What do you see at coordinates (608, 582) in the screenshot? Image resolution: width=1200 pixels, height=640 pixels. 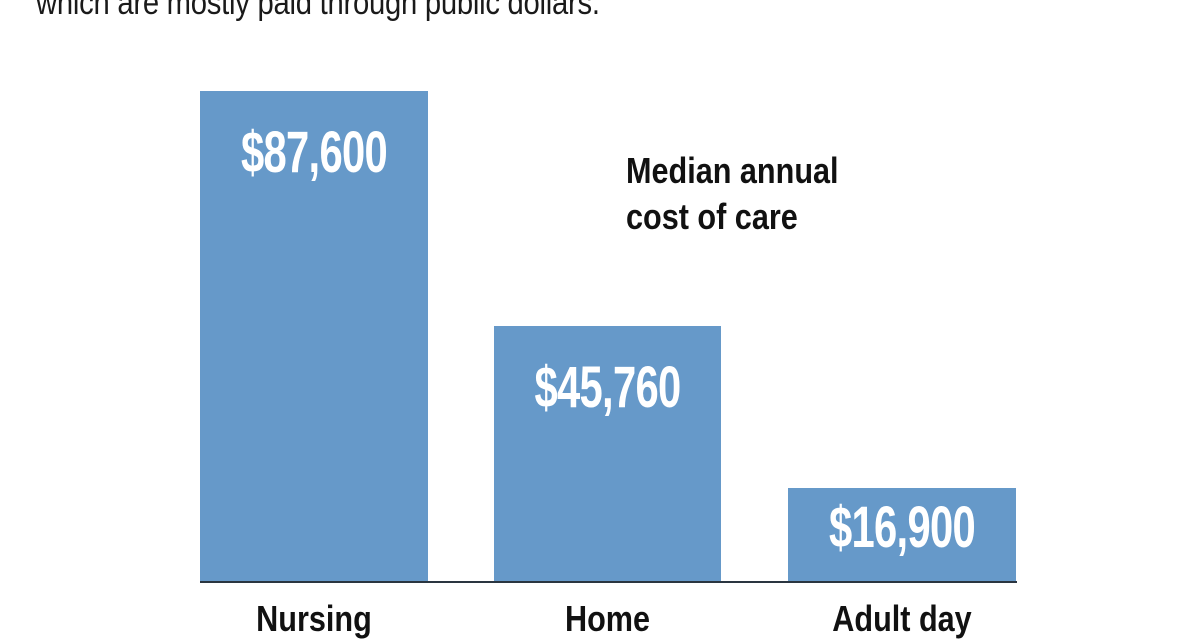 I see `x-axis-baseline` at bounding box center [608, 582].